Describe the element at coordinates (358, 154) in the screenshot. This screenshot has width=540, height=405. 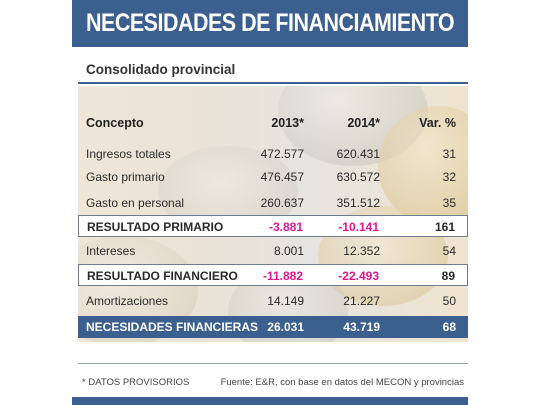
I see `row-value-2014: 620.431` at that location.